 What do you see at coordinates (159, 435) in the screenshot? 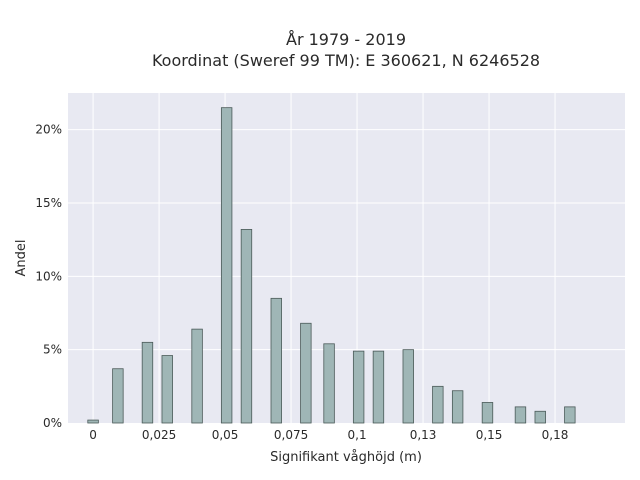
I see `x-tick-label: 0,025` at bounding box center [159, 435].